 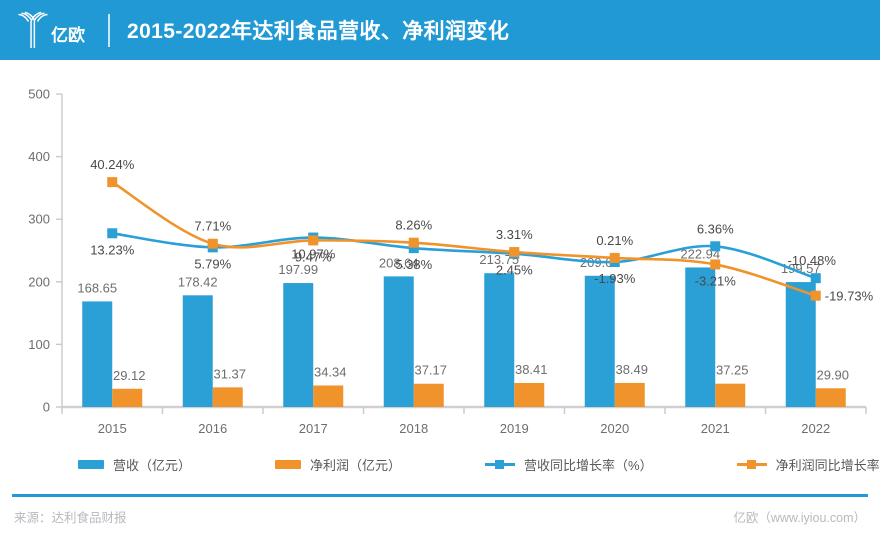 What do you see at coordinates (500, 464) in the screenshot?
I see `legend-swatch-revenue-growth-icon` at bounding box center [500, 464].